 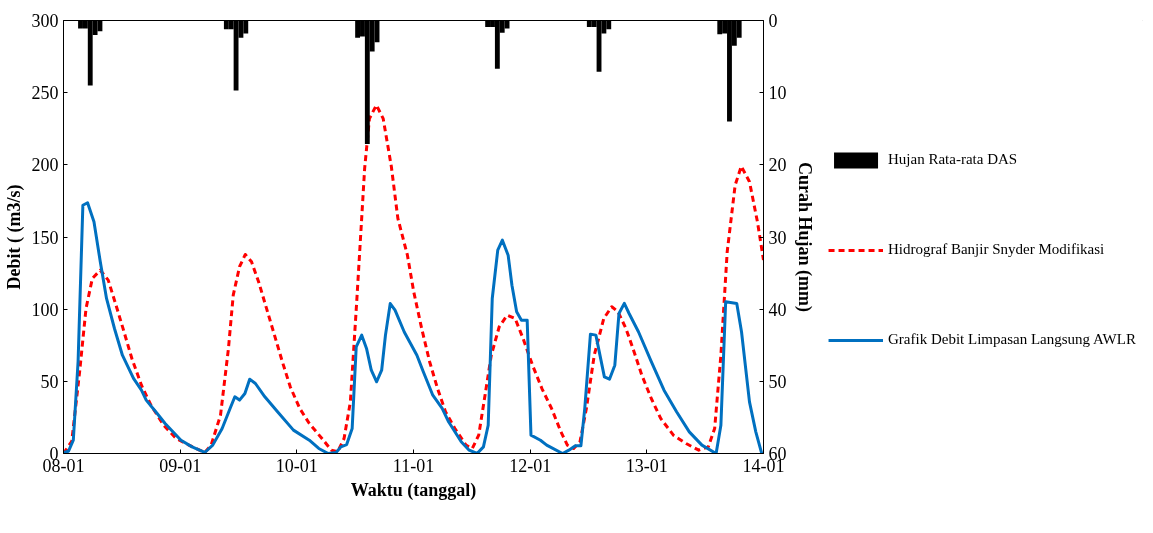 What do you see at coordinates (953, 159) in the screenshot?
I see `legend-label: Hujan Rata-rata DAS` at bounding box center [953, 159].